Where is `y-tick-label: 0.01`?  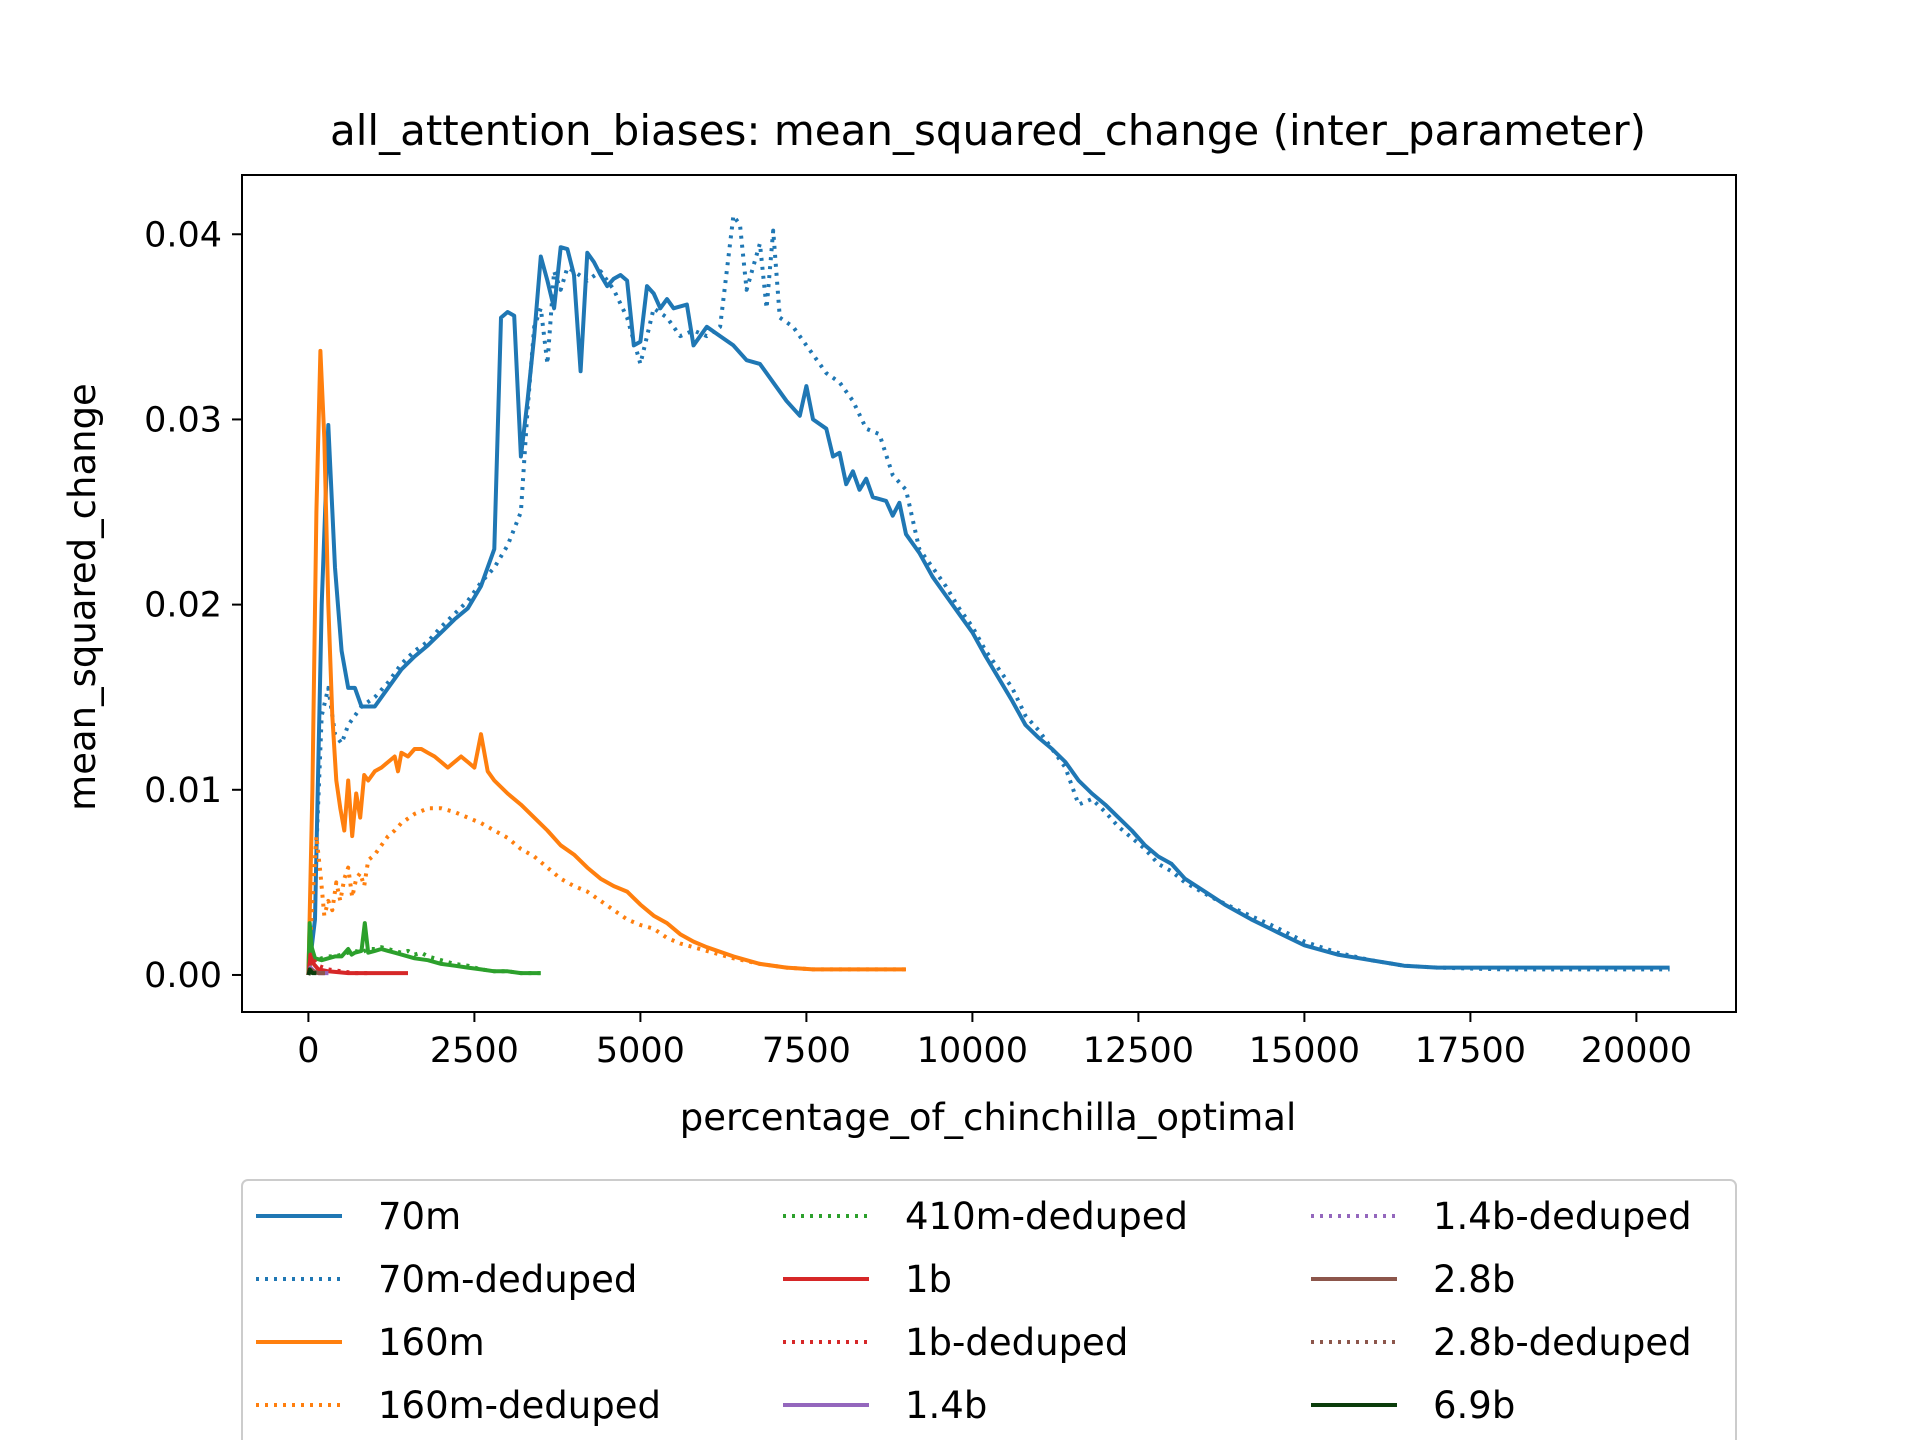
y-tick-label: 0.01 is located at coordinates (183, 791).